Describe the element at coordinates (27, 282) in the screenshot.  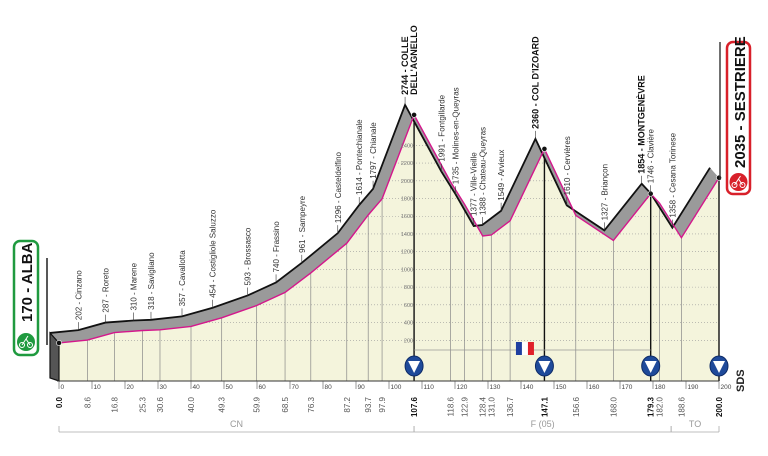
I see `start-label: 170 - ALBA` at that location.